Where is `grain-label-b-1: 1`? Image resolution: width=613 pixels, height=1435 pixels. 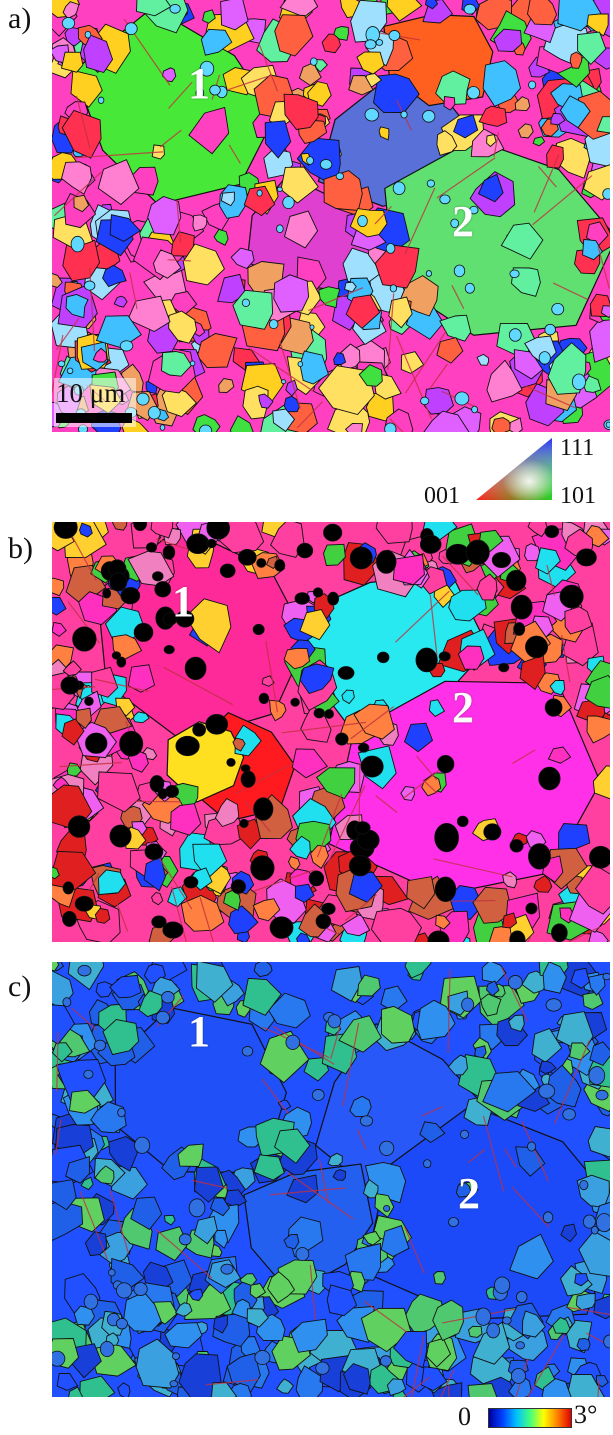 grain-label-b-1: 1 is located at coordinates (183, 601).